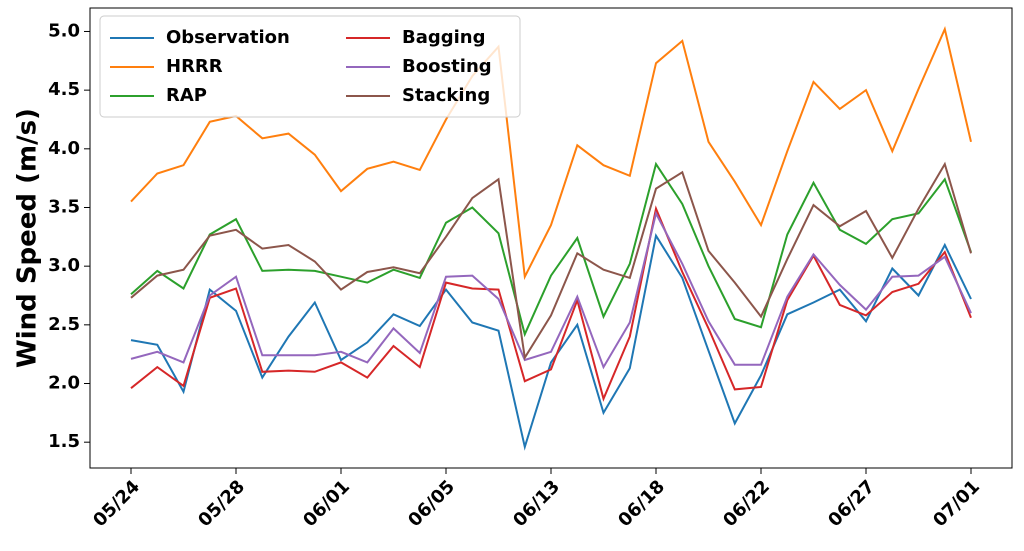 The height and width of the screenshot is (551, 1024). What do you see at coordinates (64, 441) in the screenshot?
I see `y-tick-label: 1.5` at bounding box center [64, 441].